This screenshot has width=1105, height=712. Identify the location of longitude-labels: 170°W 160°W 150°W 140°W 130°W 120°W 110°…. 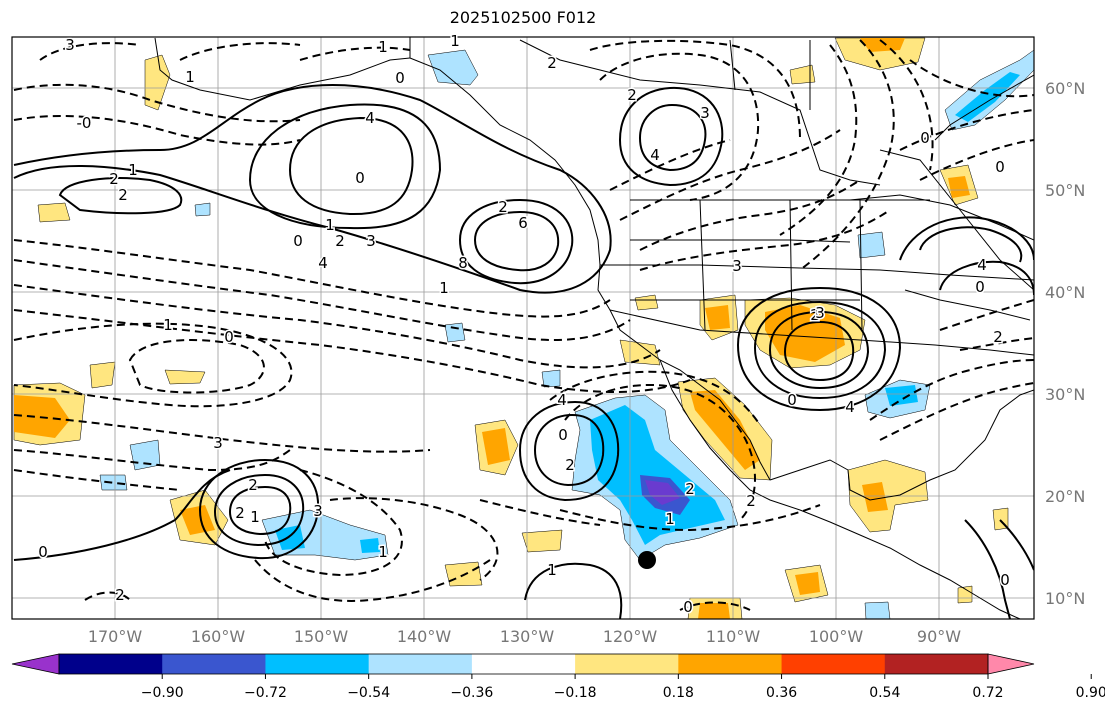
(524, 636).